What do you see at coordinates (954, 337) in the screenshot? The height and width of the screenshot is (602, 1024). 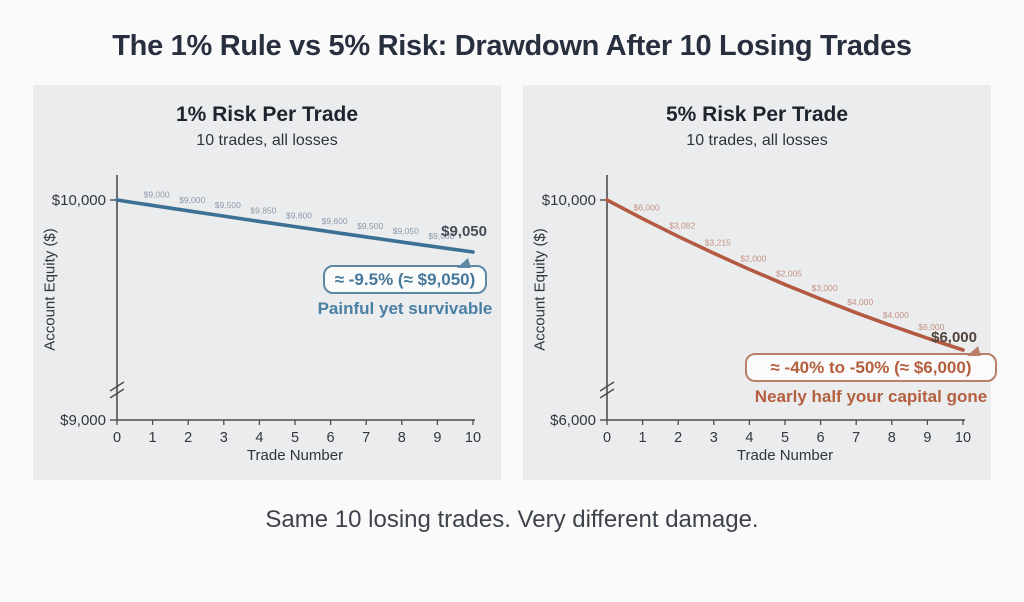 I see `end-value-label: $6,000` at bounding box center [954, 337].